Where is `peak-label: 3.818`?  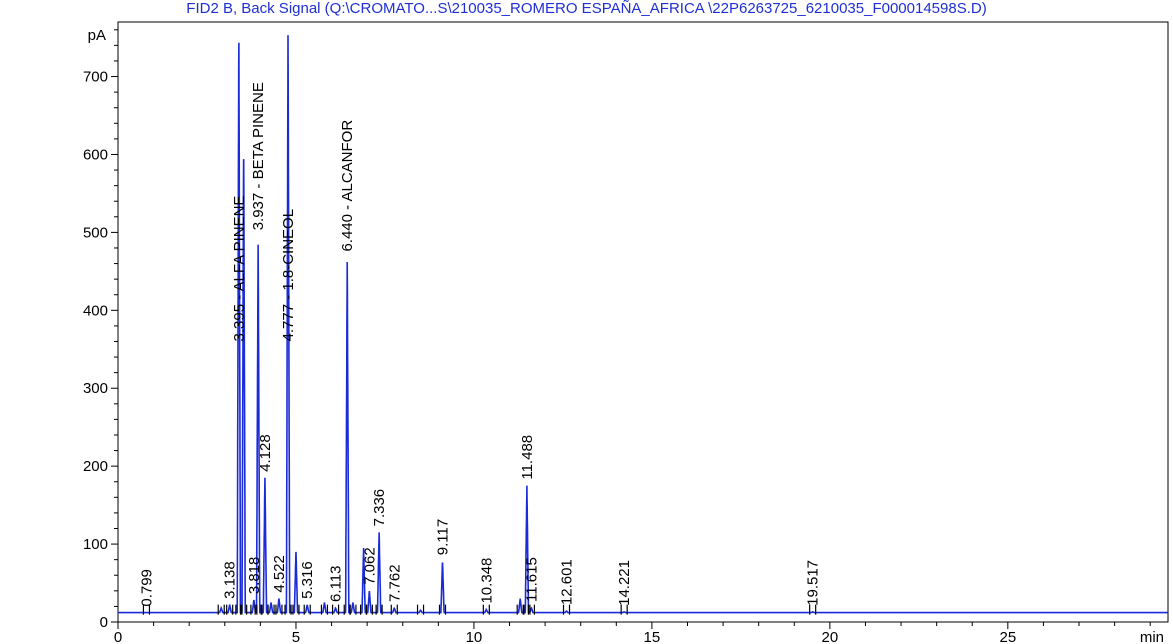
peak-label: 3.818 is located at coordinates (254, 576).